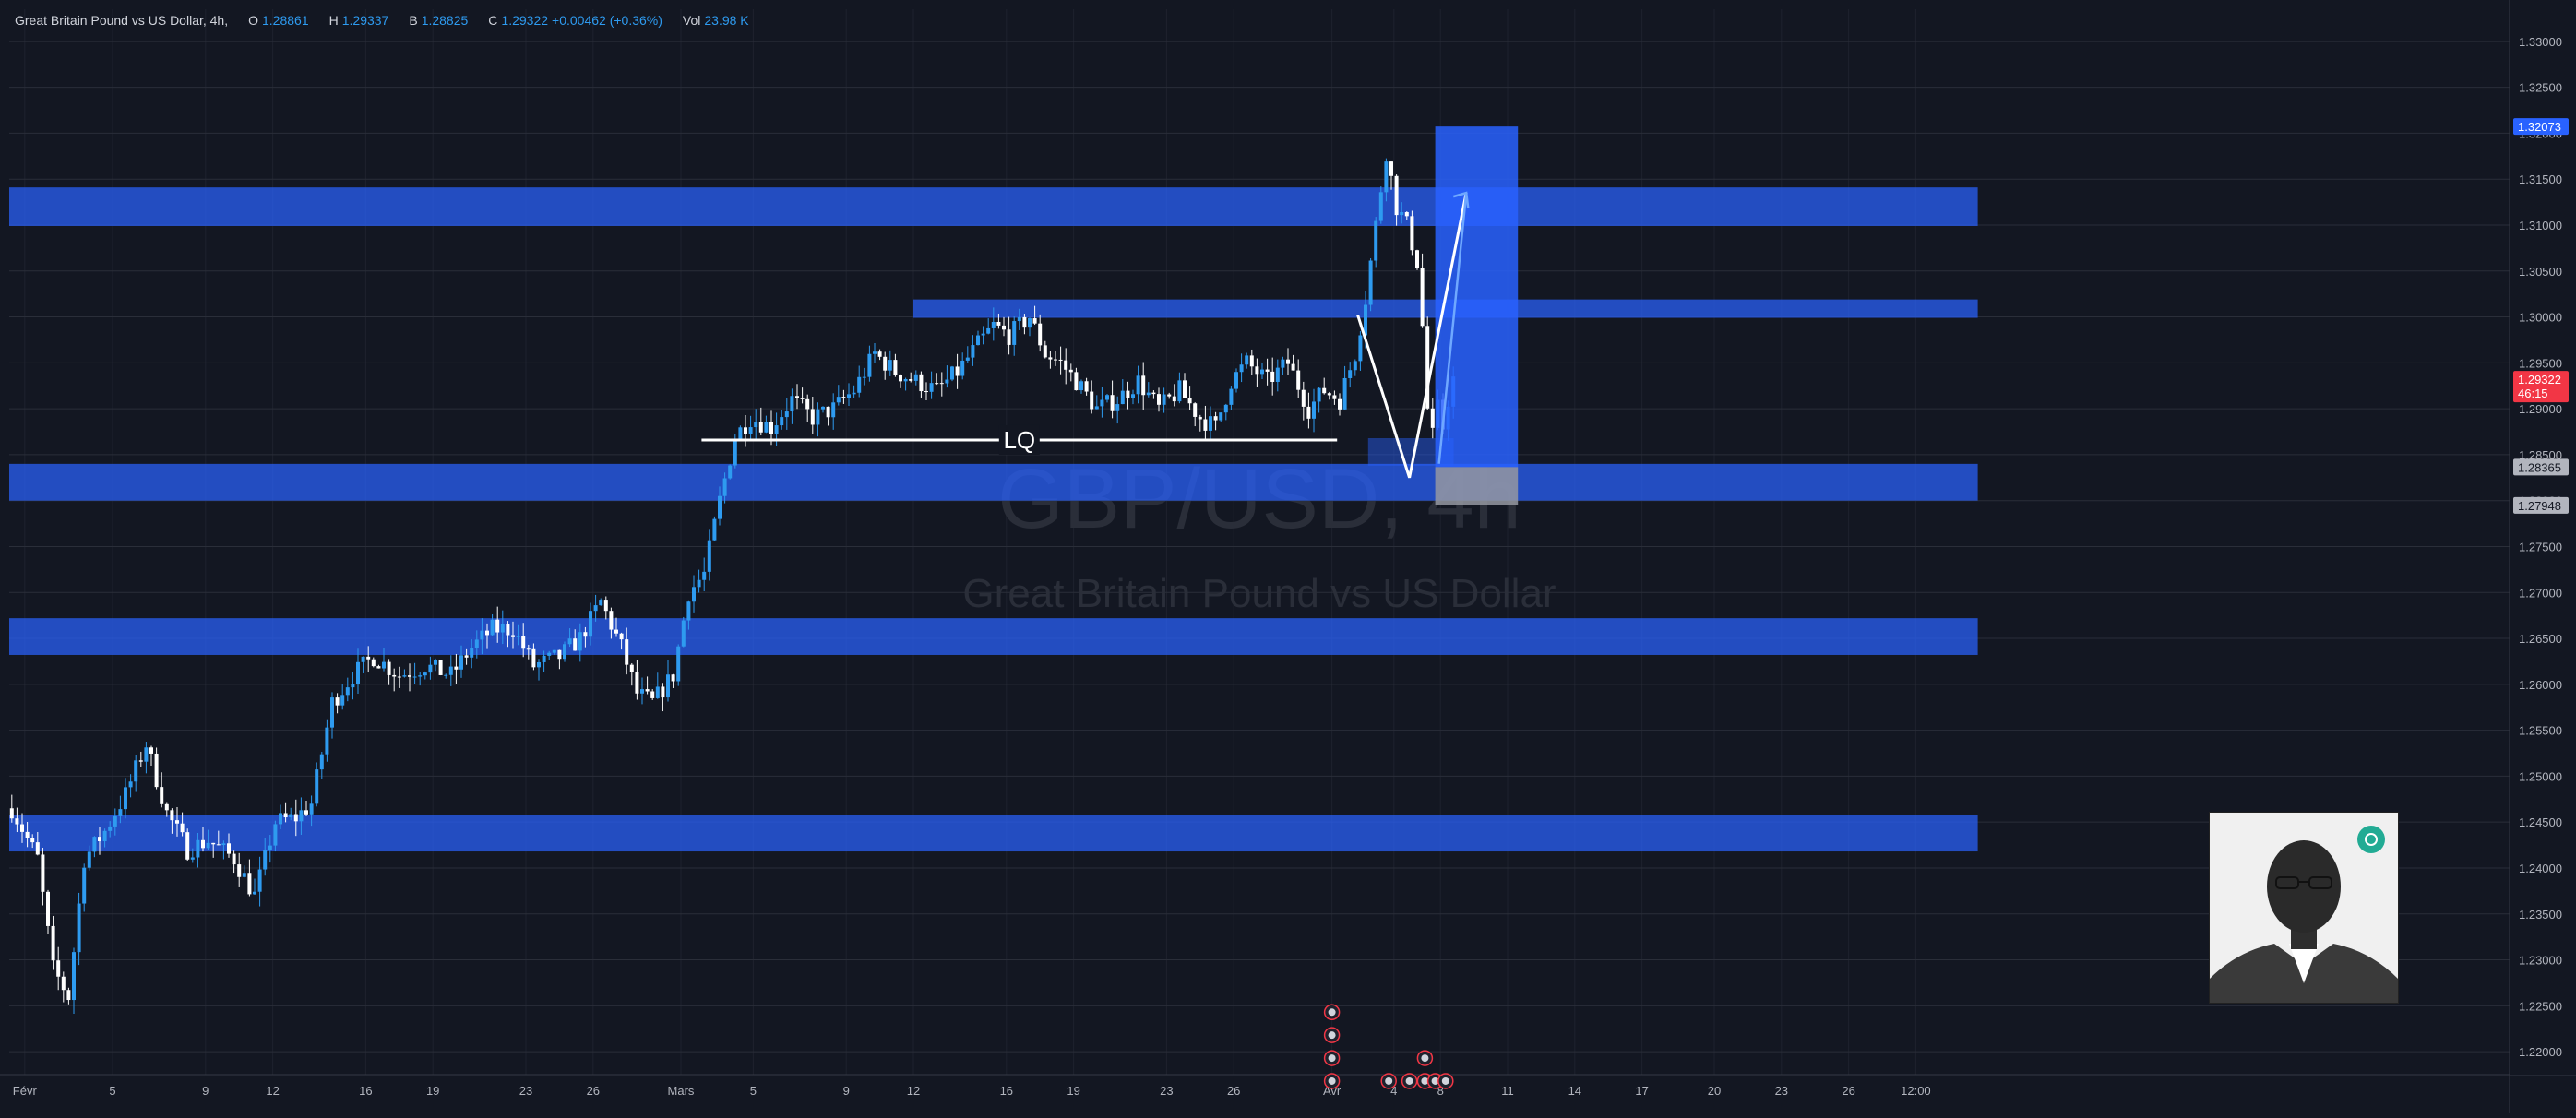 The height and width of the screenshot is (1118, 2576). Describe the element at coordinates (1393, 1091) in the screenshot. I see `time-tick-label: 4` at that location.